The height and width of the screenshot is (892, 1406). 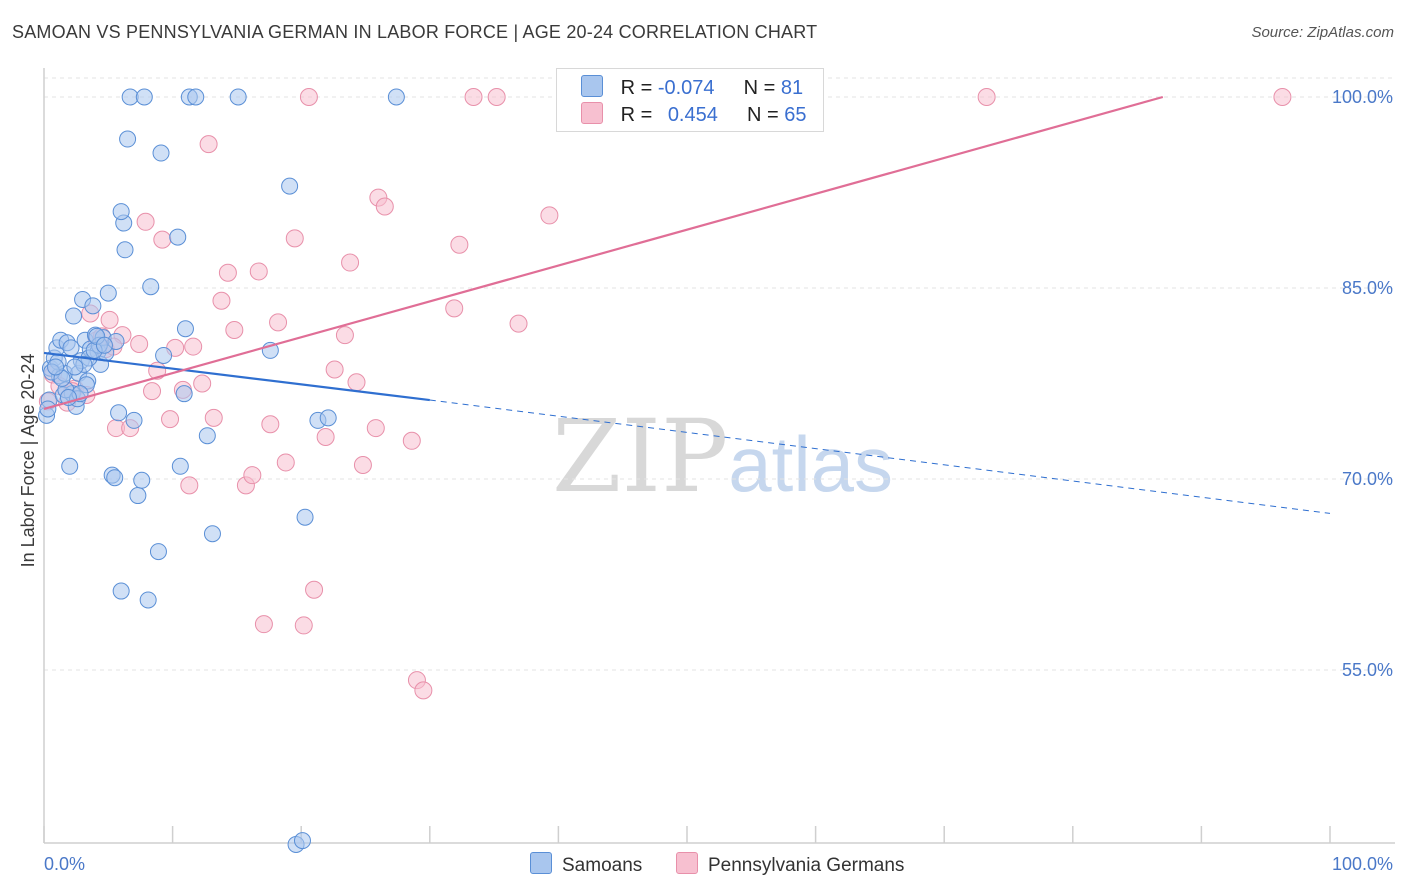 I want to click on y-tick-label: 85.0%, so click(x=1367, y=288).